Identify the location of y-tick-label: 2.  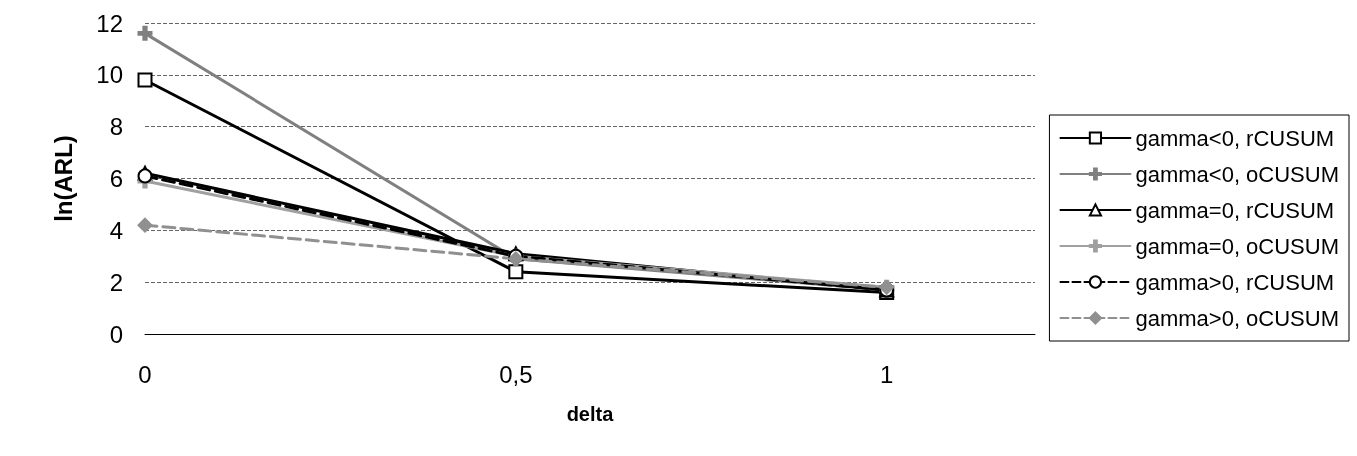
(116, 282).